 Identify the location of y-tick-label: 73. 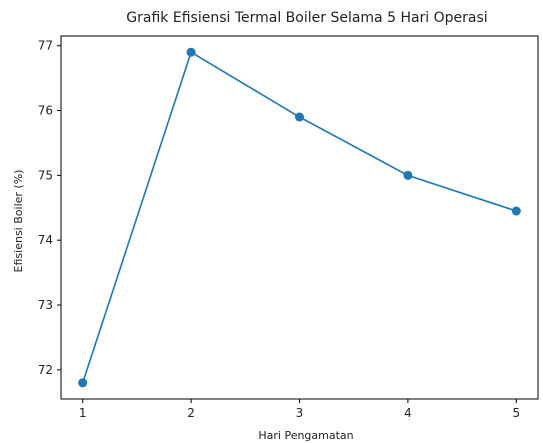
(45, 305).